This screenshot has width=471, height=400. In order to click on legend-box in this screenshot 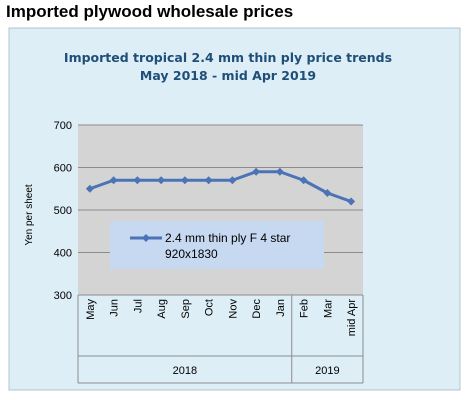, I will do `click(217, 245)`.